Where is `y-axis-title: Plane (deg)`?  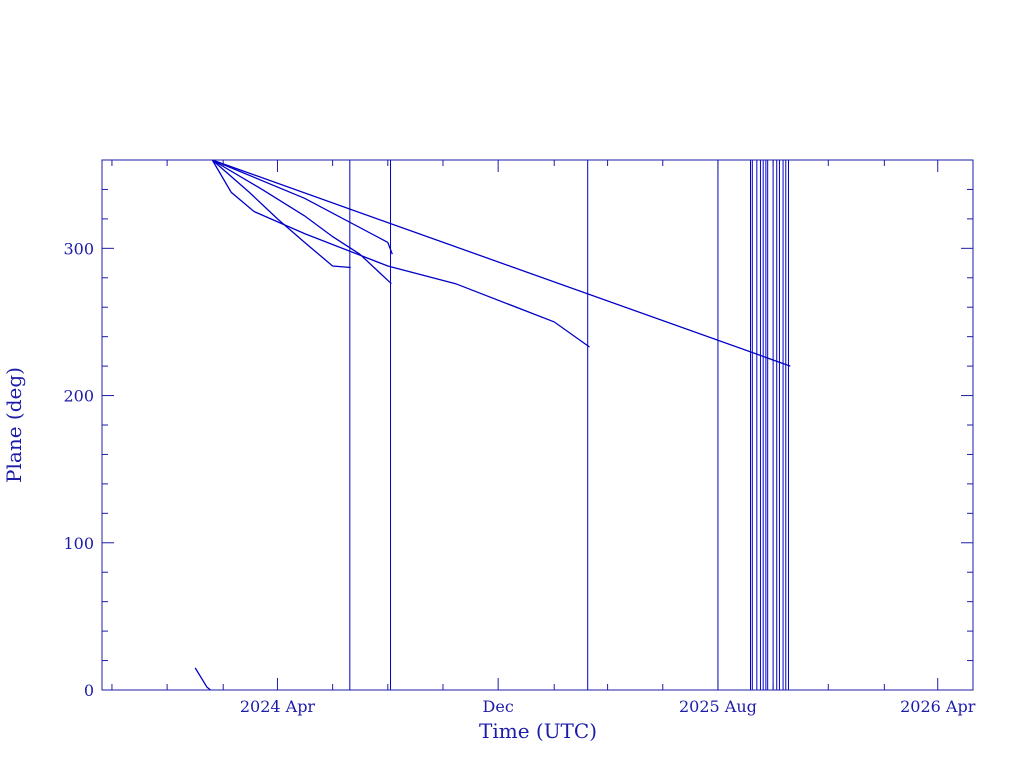 y-axis-title: Plane (deg) is located at coordinates (14, 425).